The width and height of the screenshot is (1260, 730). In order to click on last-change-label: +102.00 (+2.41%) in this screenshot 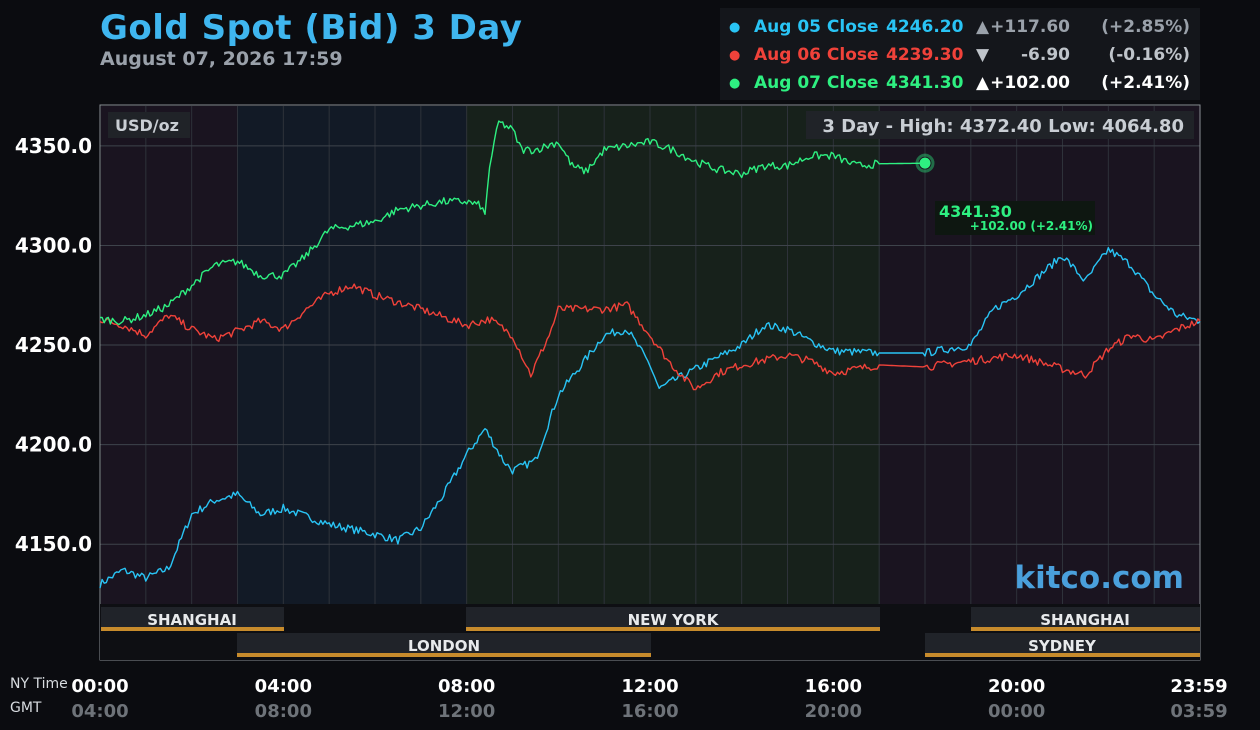, I will do `click(1031, 226)`.